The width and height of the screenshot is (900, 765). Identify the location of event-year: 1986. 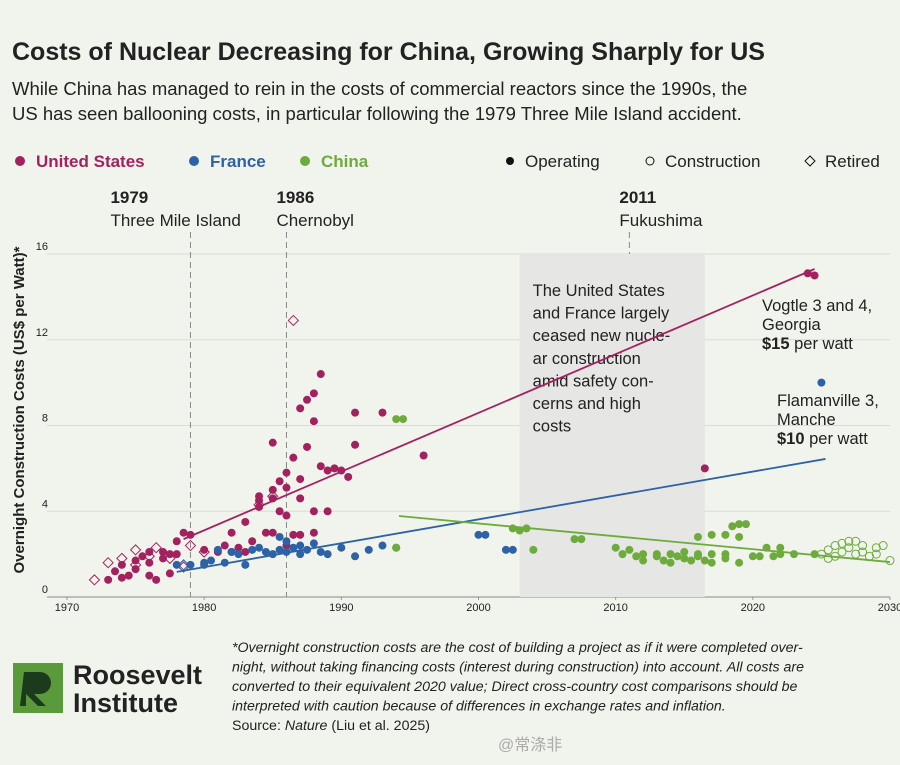
(295, 197).